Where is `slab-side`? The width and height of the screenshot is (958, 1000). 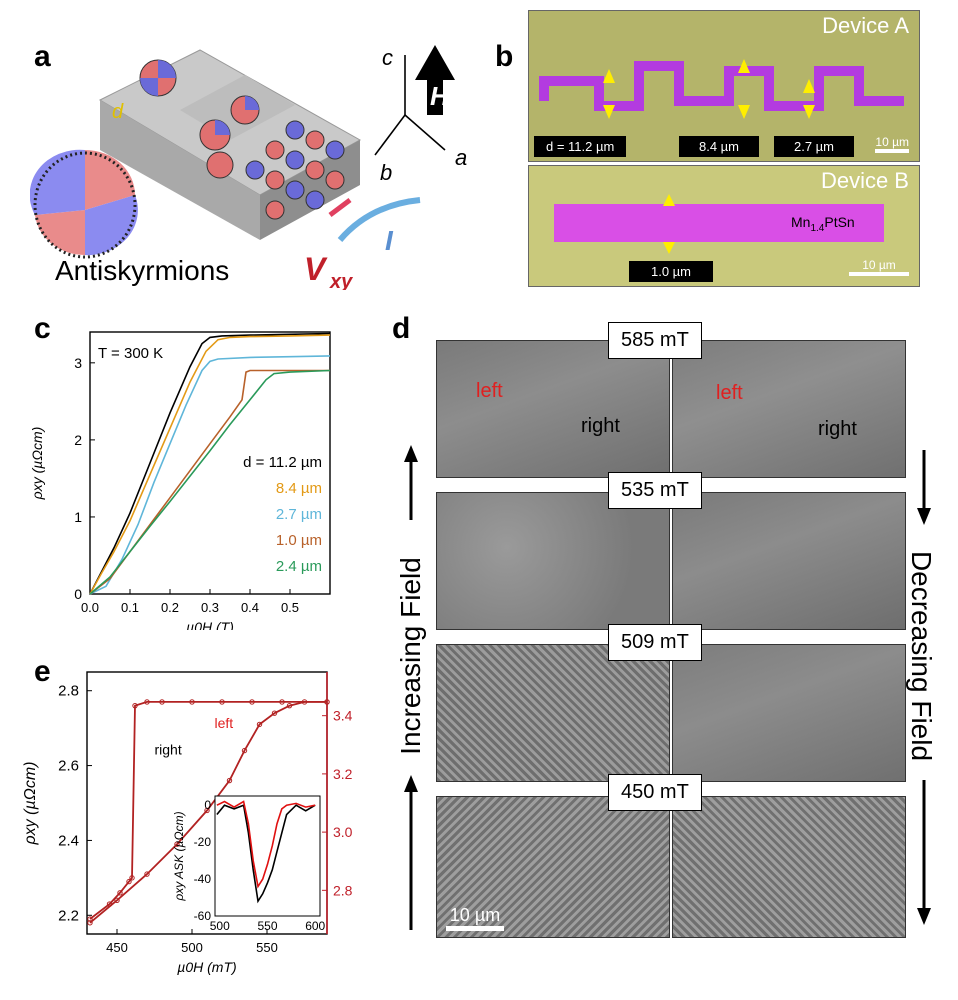 slab-side is located at coordinates (310, 190).